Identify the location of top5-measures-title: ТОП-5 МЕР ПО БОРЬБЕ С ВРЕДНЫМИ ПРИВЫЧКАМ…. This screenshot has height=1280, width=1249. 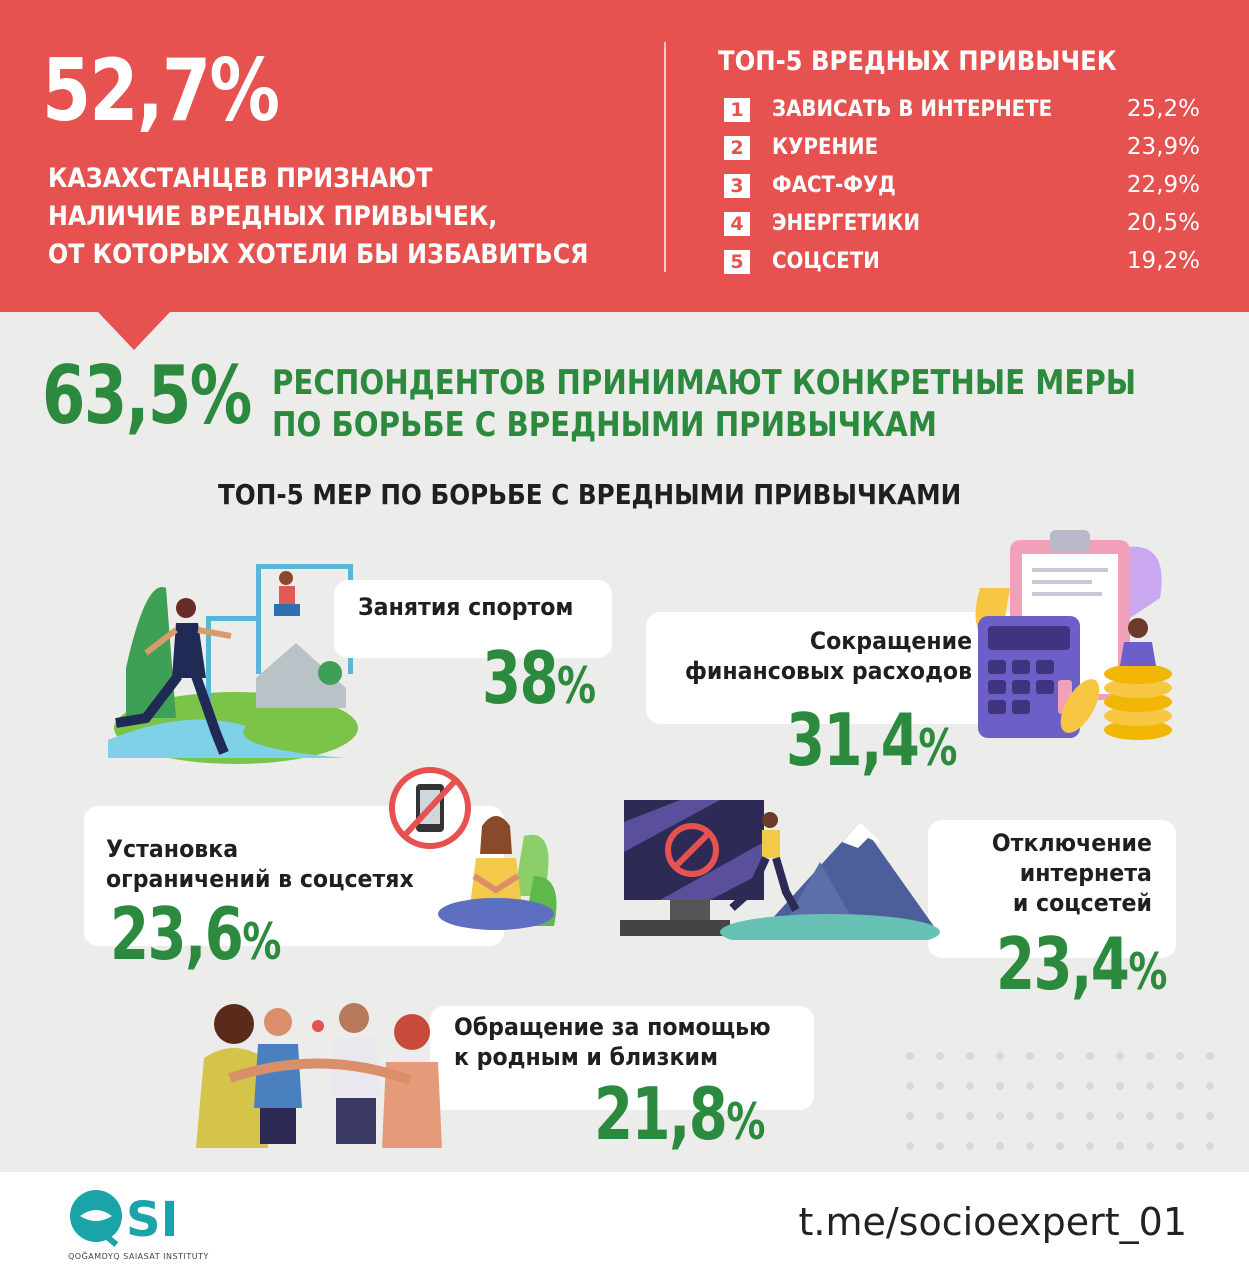
(590, 494).